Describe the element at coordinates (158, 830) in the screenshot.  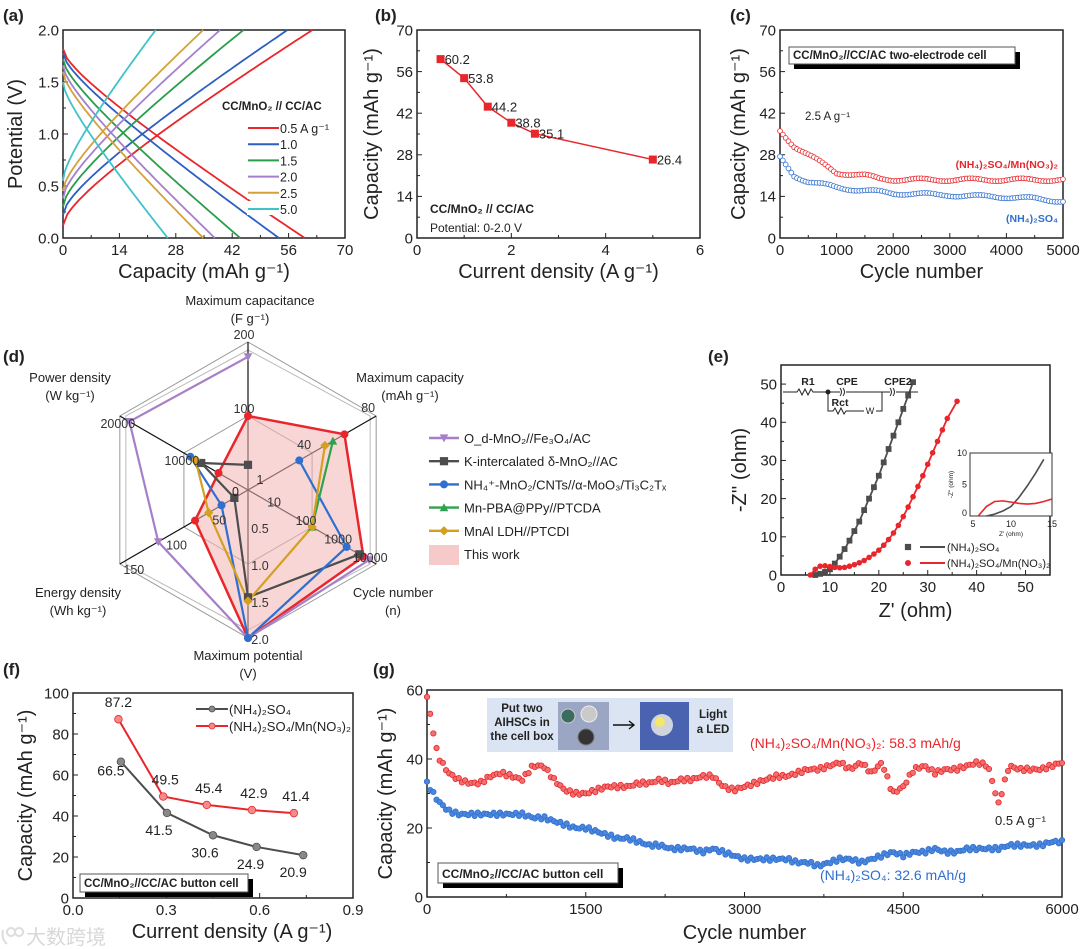
I see `data-label: 41.5` at that location.